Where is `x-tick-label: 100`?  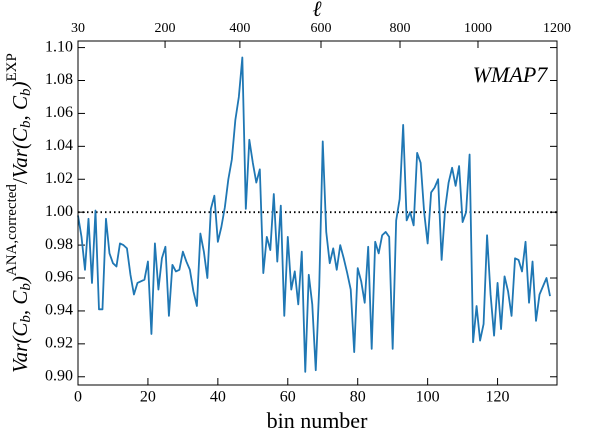
x-tick-label: 100 is located at coordinates (428, 397).